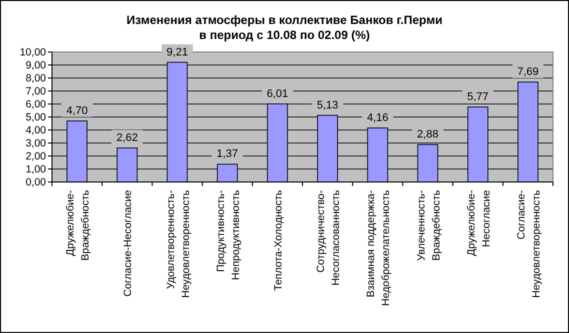 The height and width of the screenshot is (333, 569). What do you see at coordinates (428, 225) in the screenshot?
I see `x-tick-label: Увлеченность- Враждебность` at bounding box center [428, 225].